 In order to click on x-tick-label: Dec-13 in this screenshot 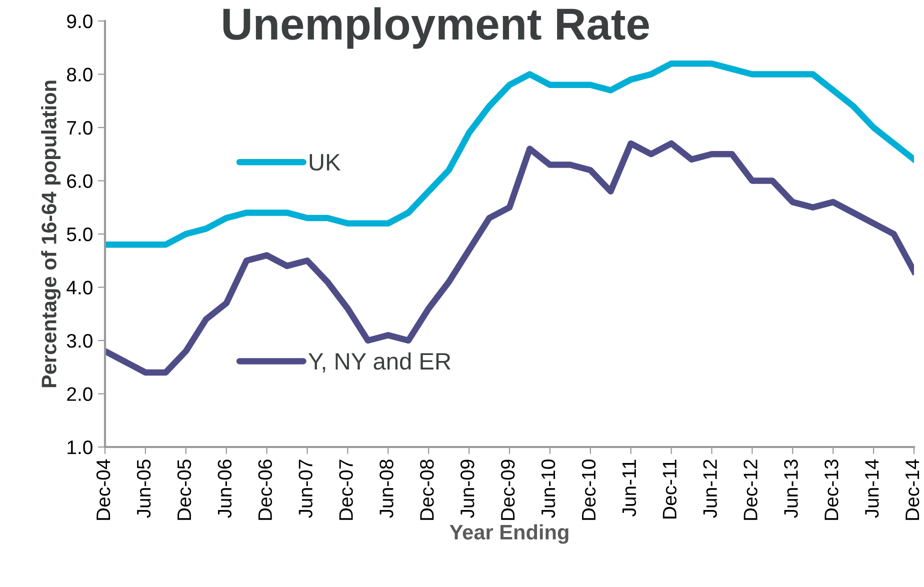, I will do `click(831, 490)`.